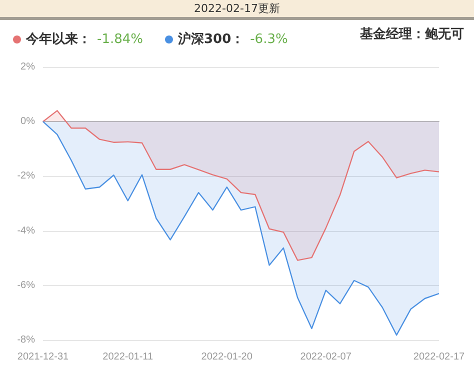  What do you see at coordinates (28, 67) in the screenshot?
I see `y-tick-label: 2%` at bounding box center [28, 67].